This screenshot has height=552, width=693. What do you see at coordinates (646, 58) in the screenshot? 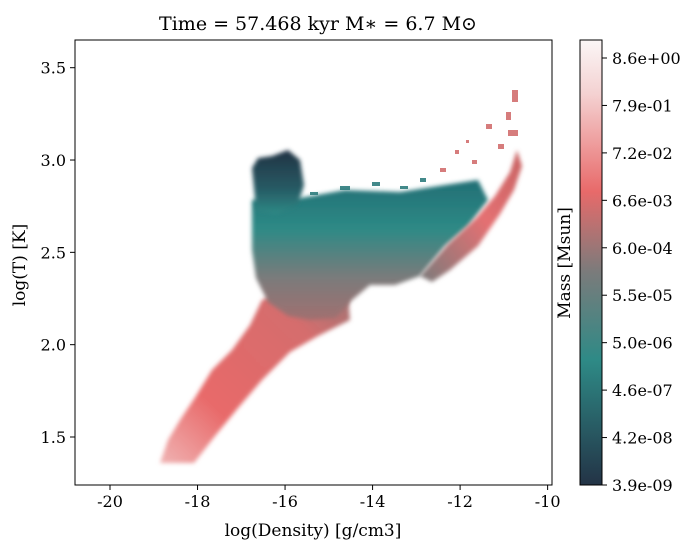
I see `colorbar-tick-label: 8.6e+00` at bounding box center [646, 58].